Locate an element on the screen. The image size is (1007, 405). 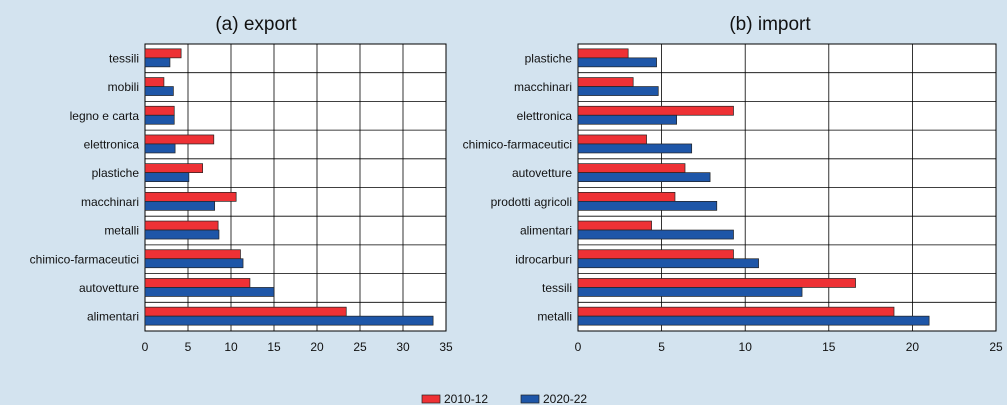
category-label: idrocarburi is located at coordinates (543, 259).